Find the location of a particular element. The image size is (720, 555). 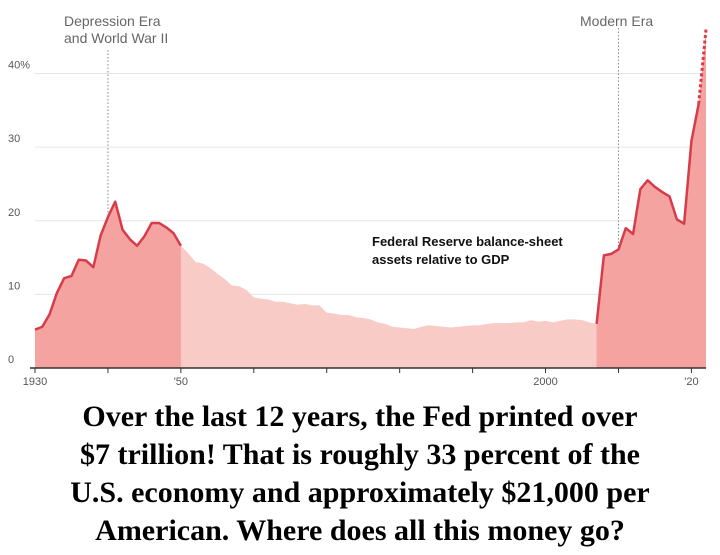

y-tick-label: 10 is located at coordinates (14, 286).